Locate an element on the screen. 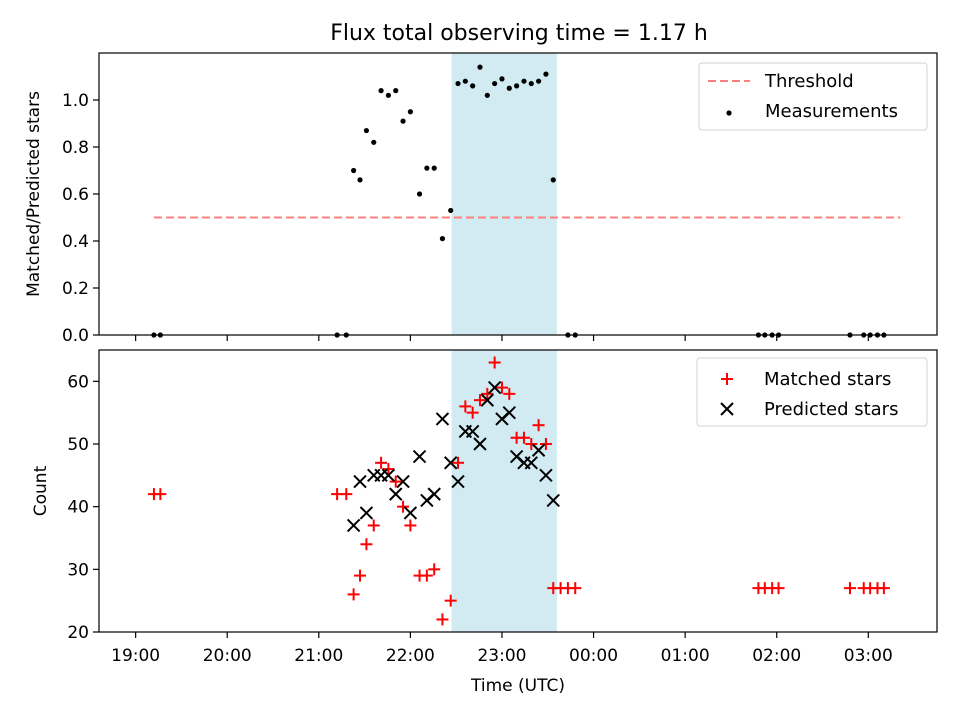  y-tick-label: 20 is located at coordinates (78, 633).